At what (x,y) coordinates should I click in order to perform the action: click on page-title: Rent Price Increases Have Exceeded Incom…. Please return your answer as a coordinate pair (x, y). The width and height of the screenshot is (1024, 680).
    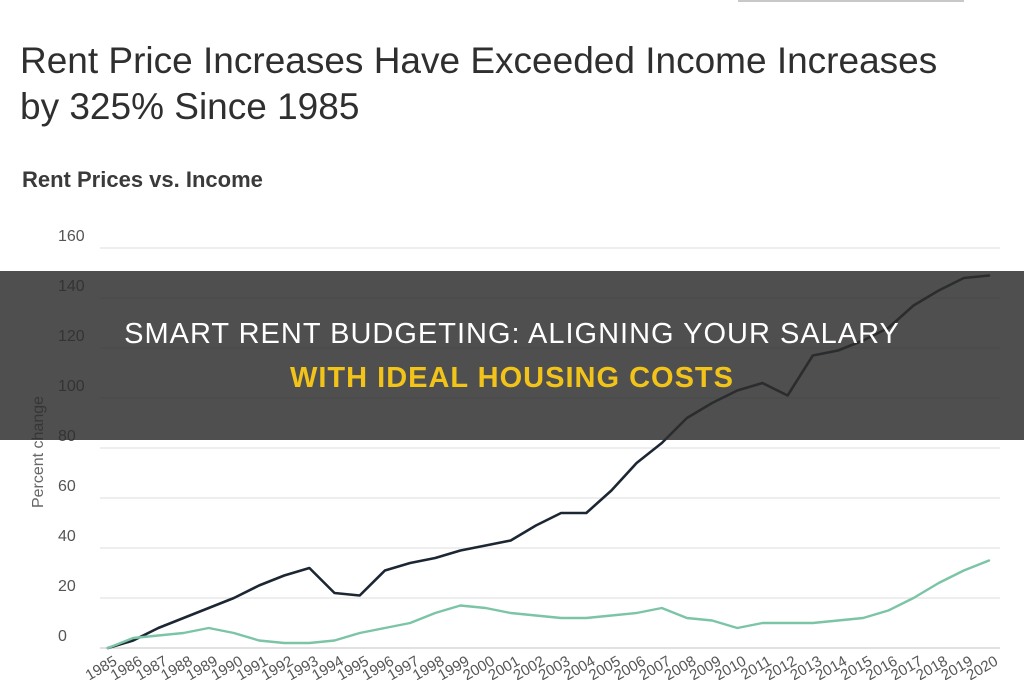
    Looking at the image, I should click on (479, 83).